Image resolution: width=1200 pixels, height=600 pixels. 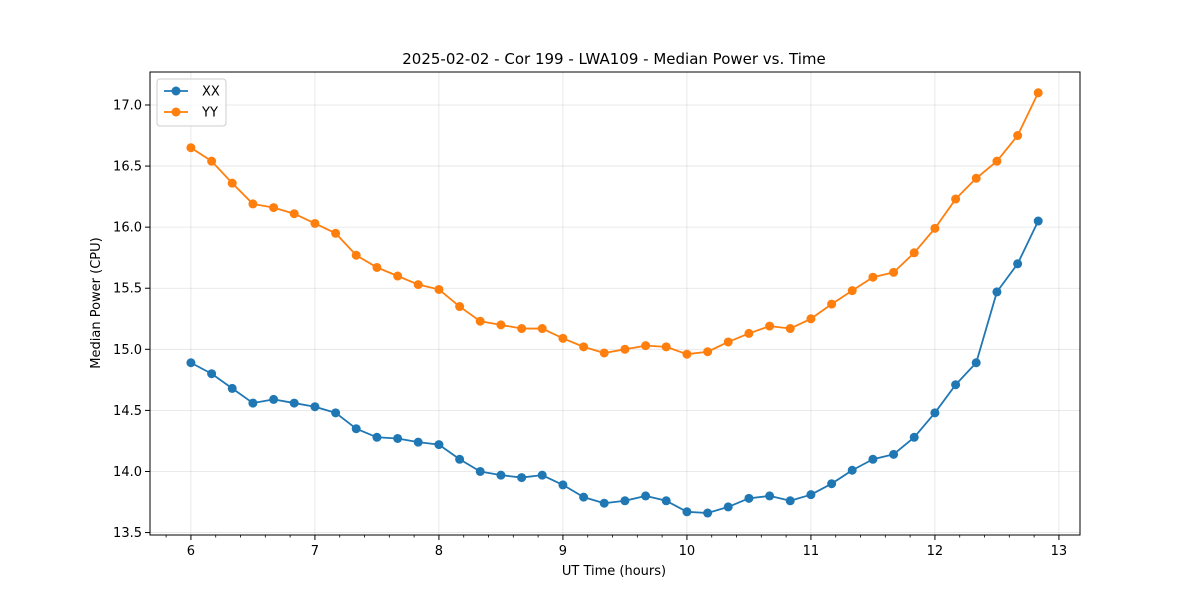 I want to click on y-tick-label: 14.5, so click(x=127, y=411).